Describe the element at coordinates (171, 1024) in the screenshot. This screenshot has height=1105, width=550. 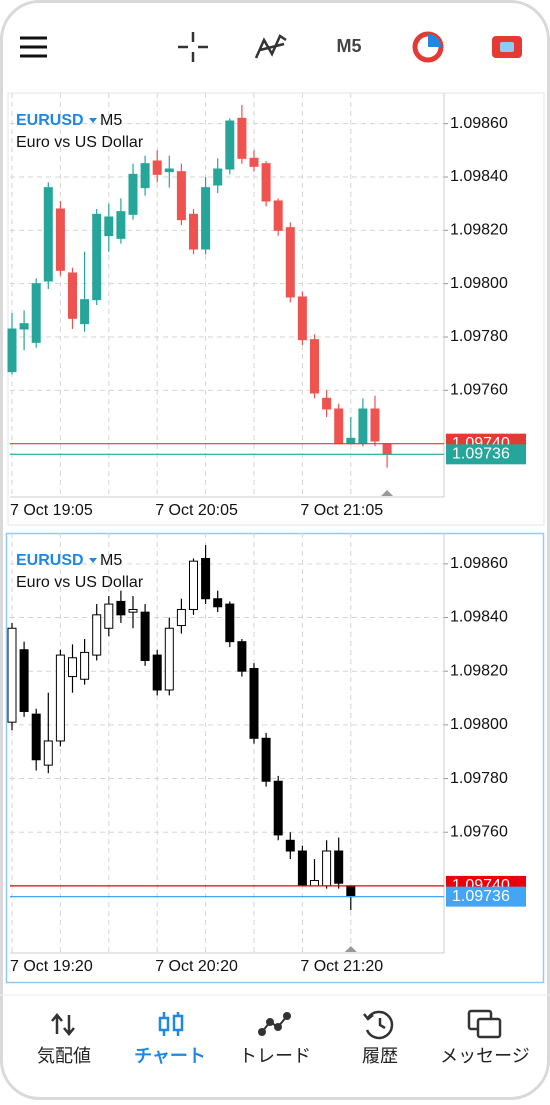
I see `nav-icon-chart` at that location.